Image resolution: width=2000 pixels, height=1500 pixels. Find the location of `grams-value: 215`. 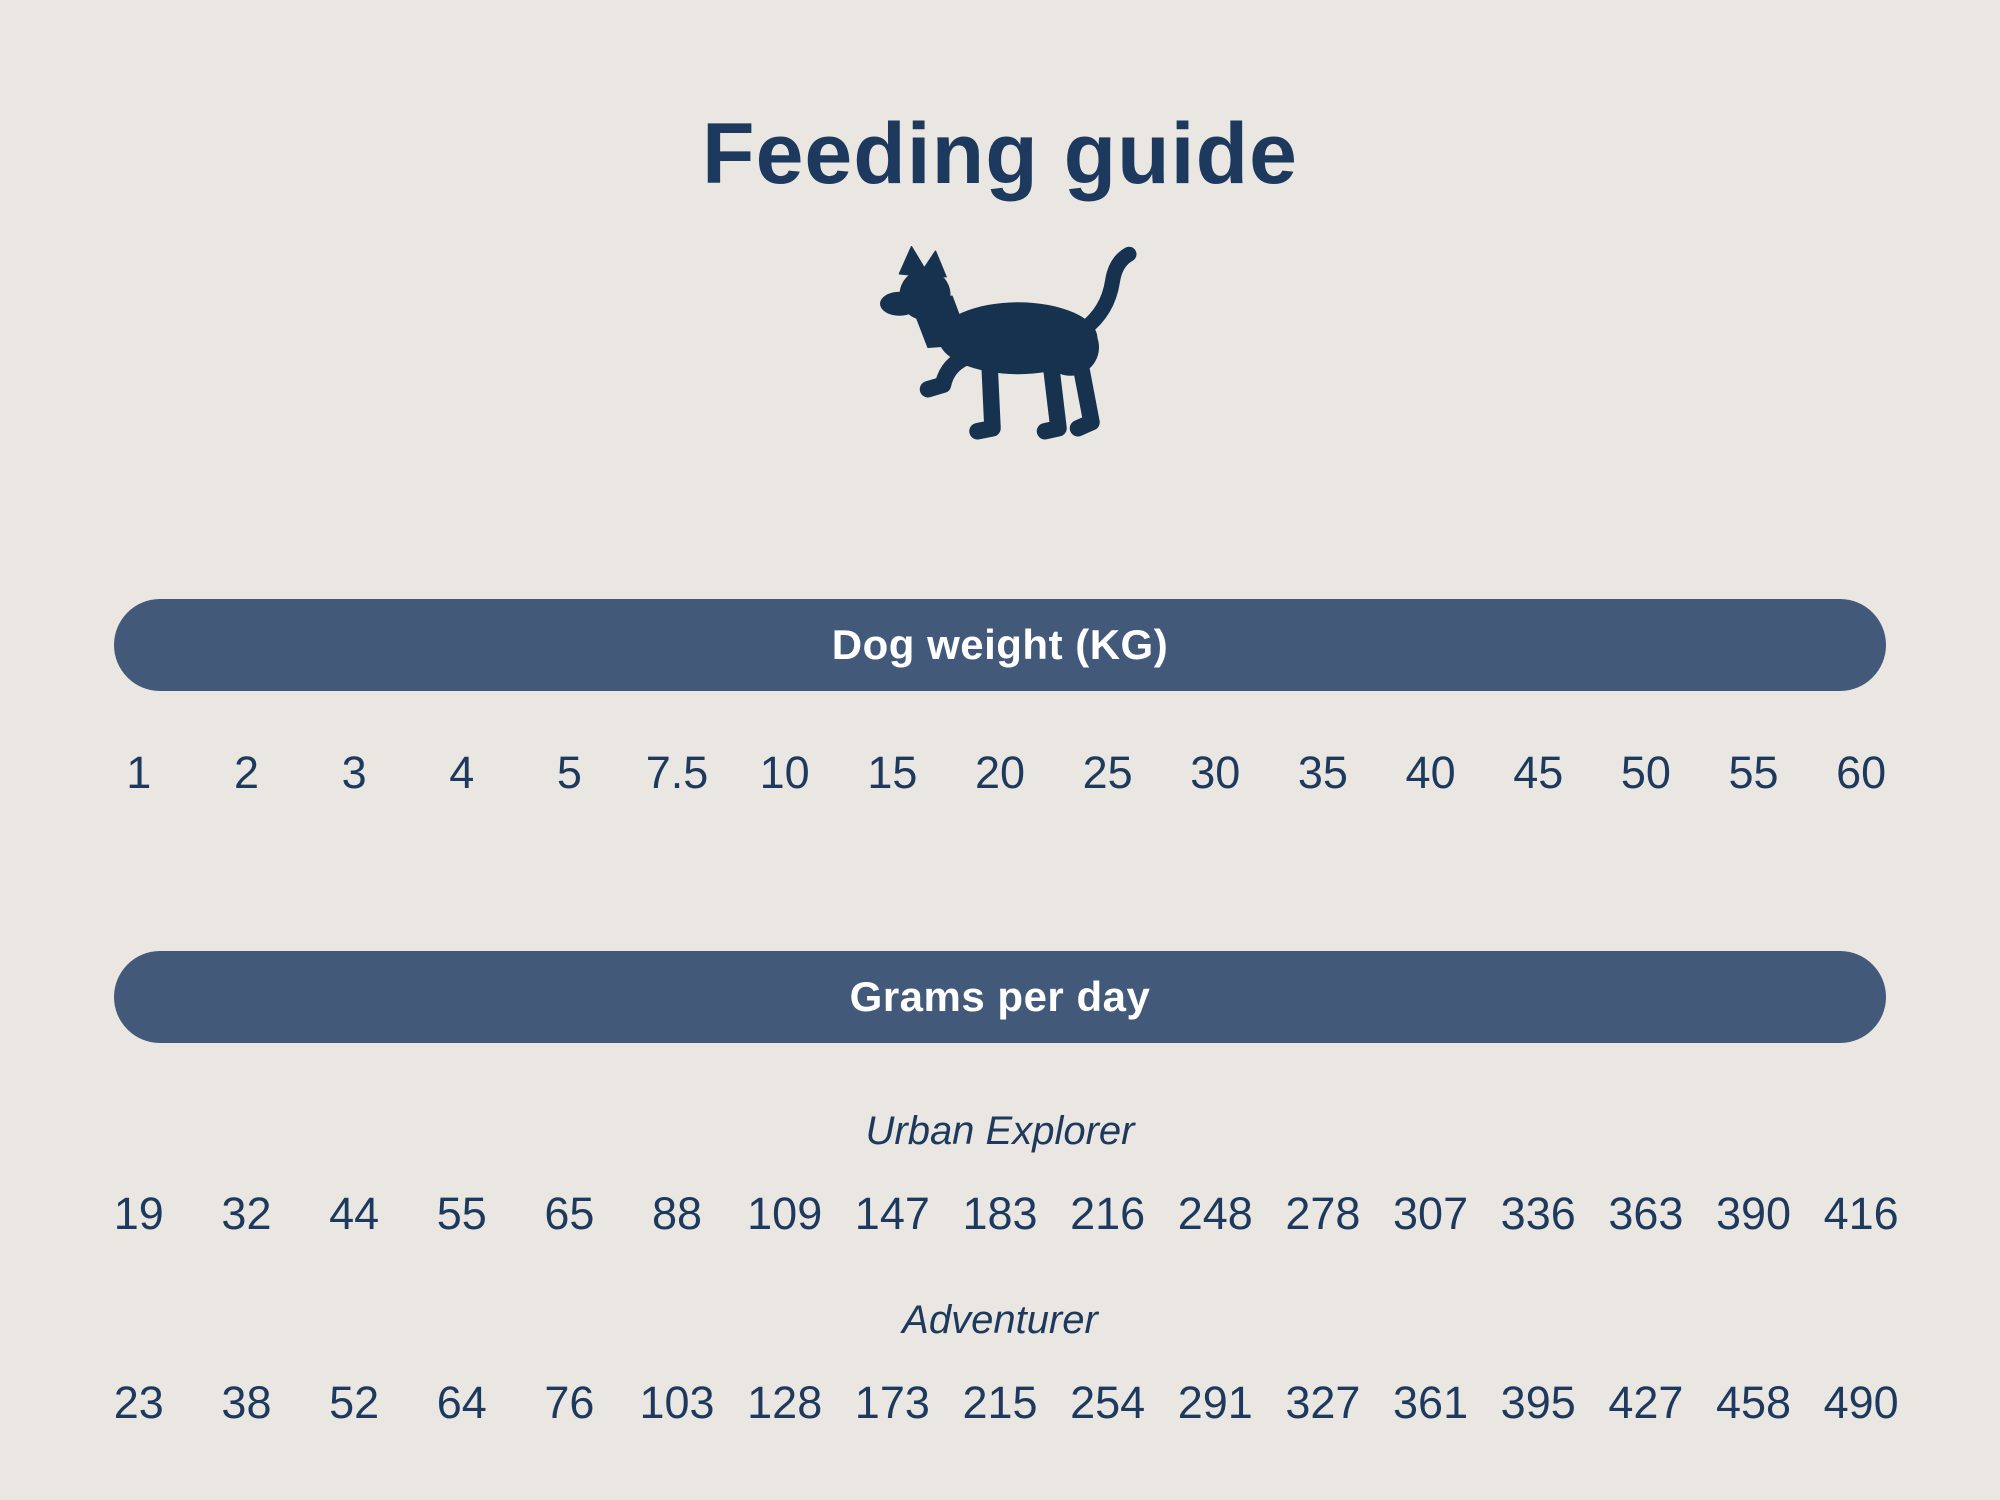

grams-value: 215 is located at coordinates (1000, 1402).